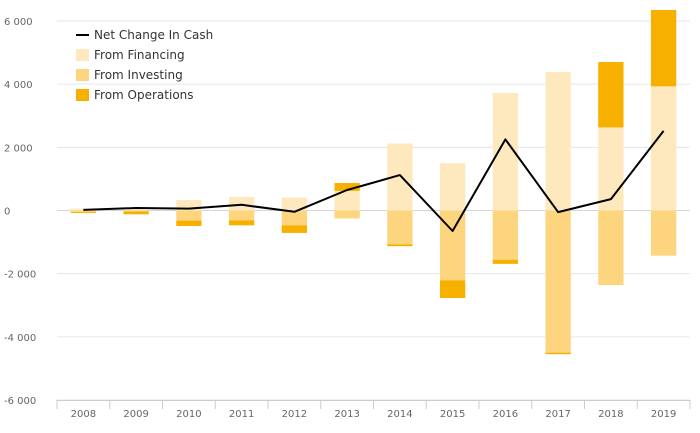 The height and width of the screenshot is (433, 700). I want to click on y-tick-label: 4 000, so click(18, 85).